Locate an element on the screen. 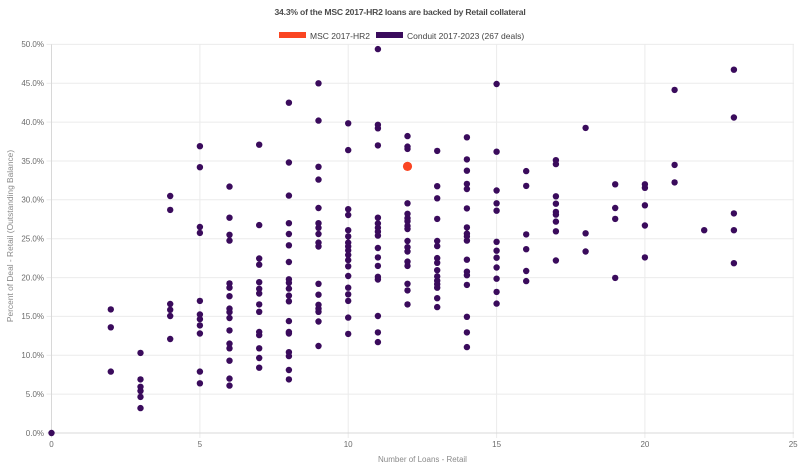 The image size is (800, 467). svg-text: 30.0% is located at coordinates (32, 200).